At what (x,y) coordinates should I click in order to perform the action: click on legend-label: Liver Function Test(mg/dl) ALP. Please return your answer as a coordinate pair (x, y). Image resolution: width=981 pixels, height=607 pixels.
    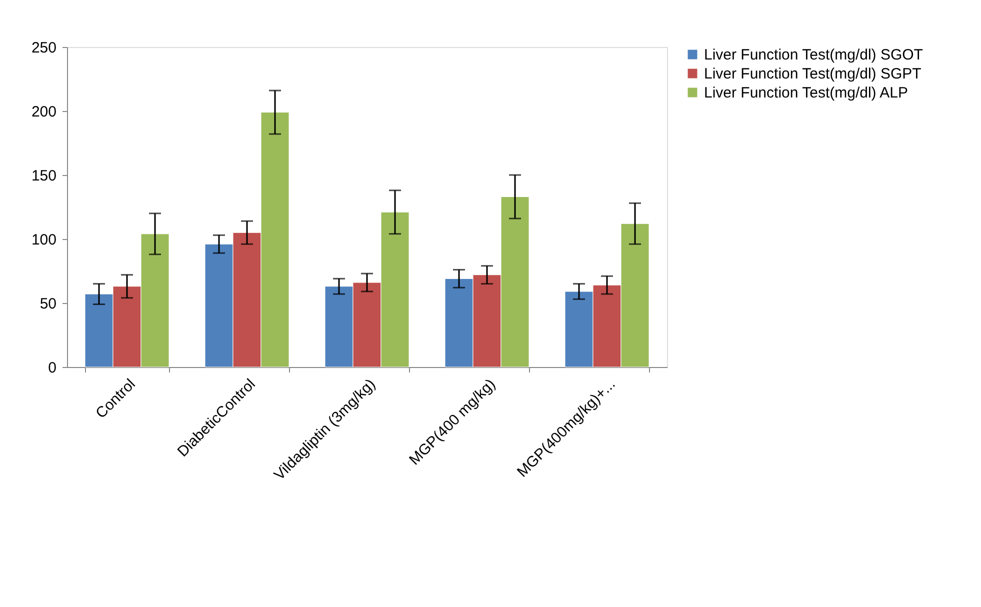
    Looking at the image, I should click on (806, 93).